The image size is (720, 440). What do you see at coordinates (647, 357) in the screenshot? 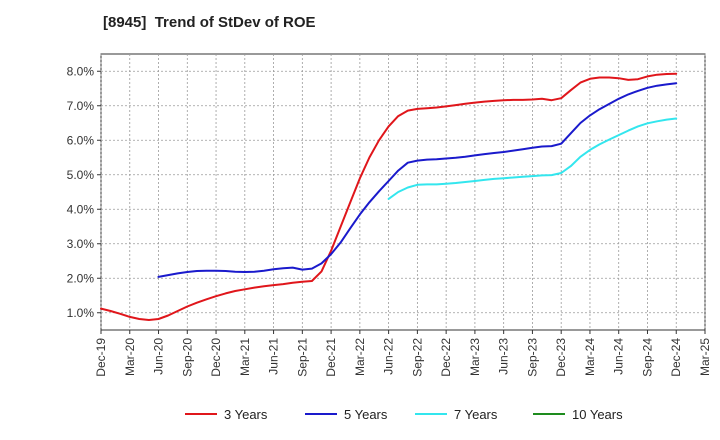
I see `x-tick-label: Sep-24` at bounding box center [647, 357].